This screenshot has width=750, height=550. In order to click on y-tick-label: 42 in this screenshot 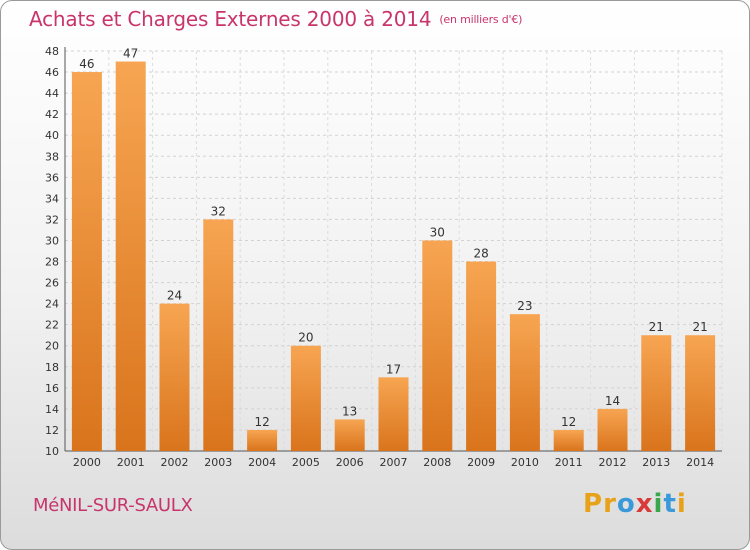, I will do `click(52, 114)`.